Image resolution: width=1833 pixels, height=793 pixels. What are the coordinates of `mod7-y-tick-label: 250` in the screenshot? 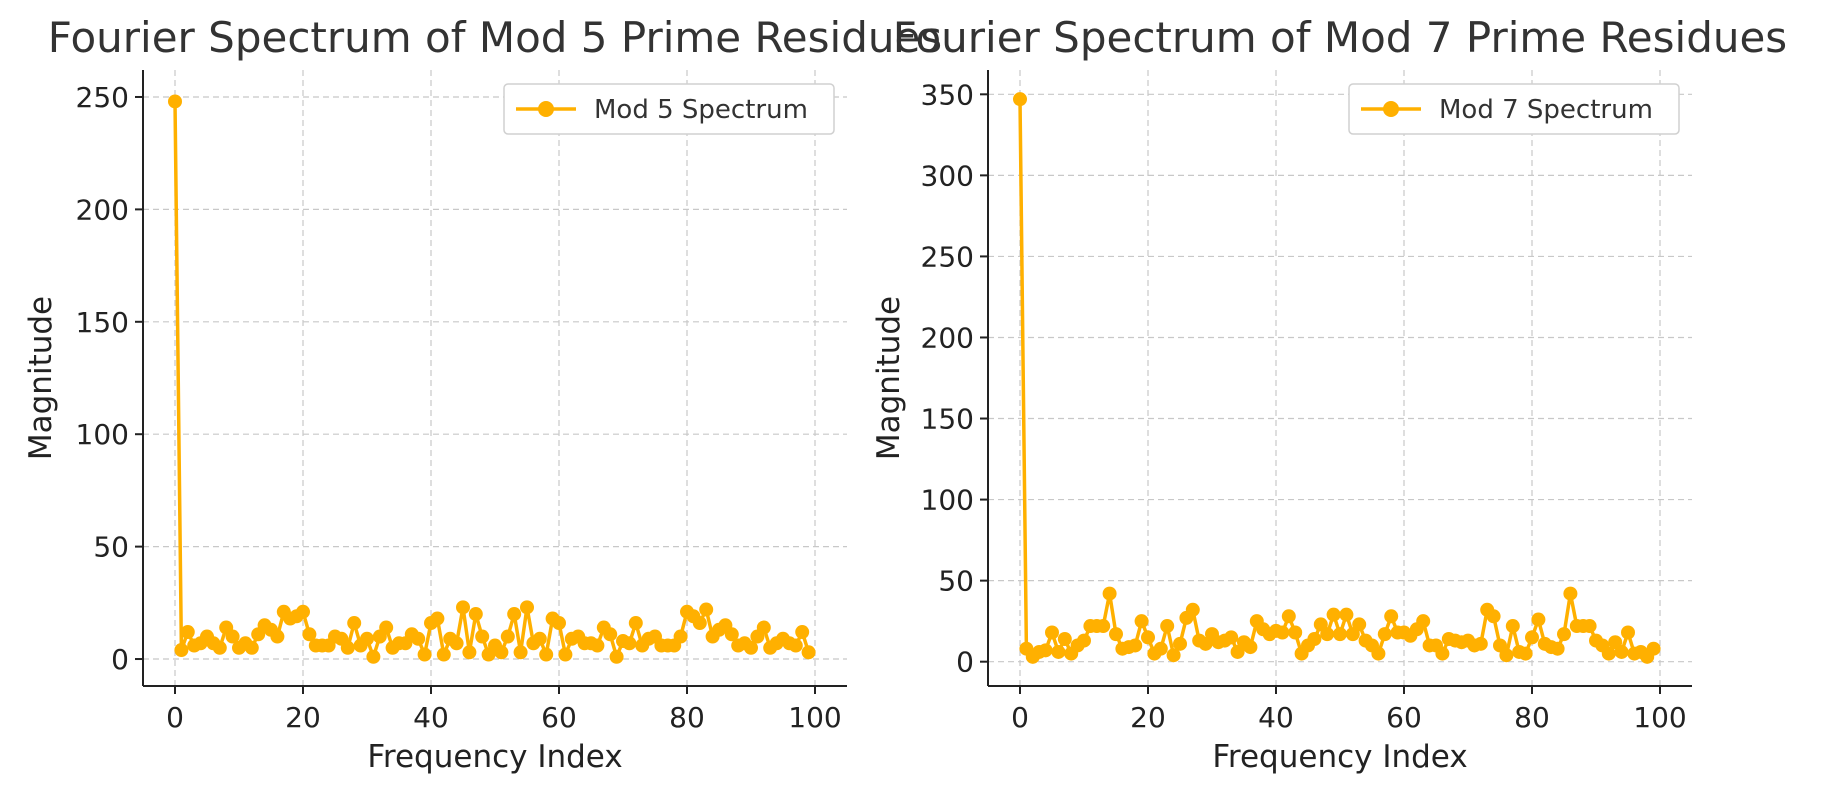 It's located at (947, 256).